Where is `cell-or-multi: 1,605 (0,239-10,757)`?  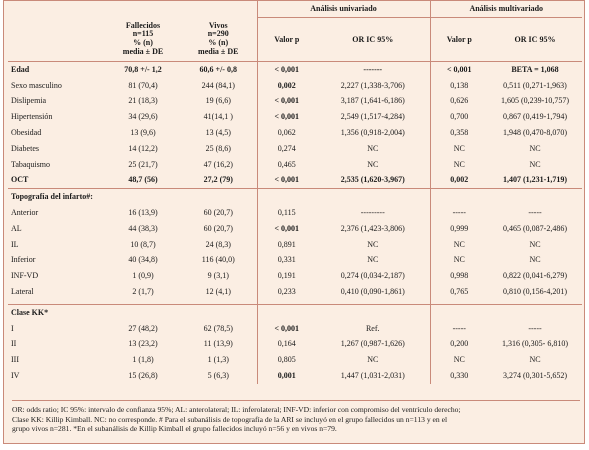
cell-or-multi: 1,605 (0,239-10,757) is located at coordinates (535, 101).